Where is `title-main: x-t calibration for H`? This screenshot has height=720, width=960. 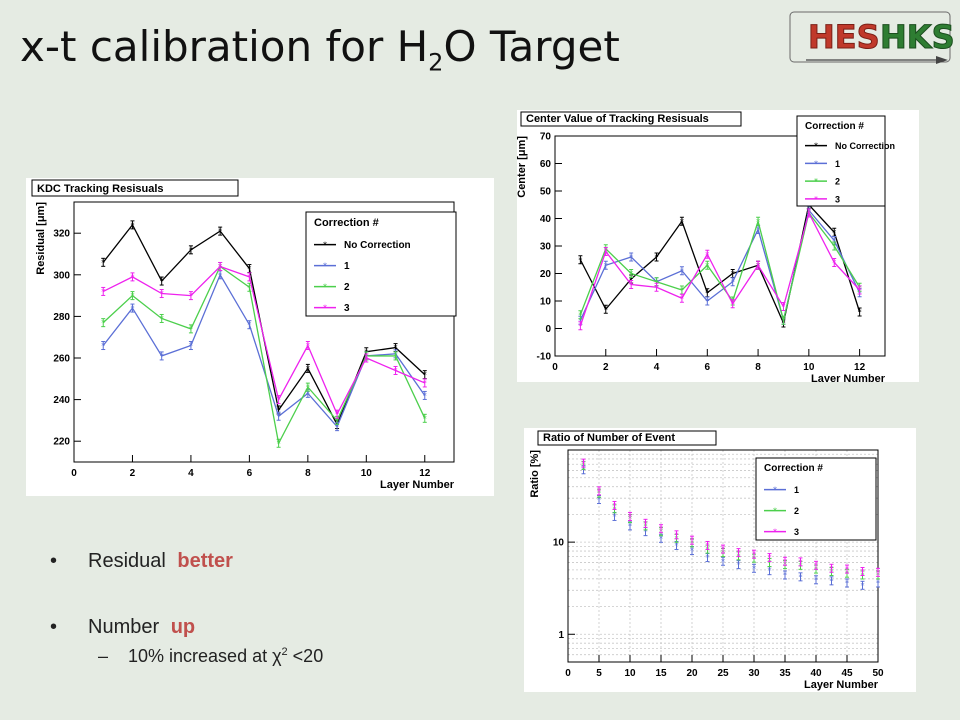 title-main: x-t calibration for H is located at coordinates (224, 46).